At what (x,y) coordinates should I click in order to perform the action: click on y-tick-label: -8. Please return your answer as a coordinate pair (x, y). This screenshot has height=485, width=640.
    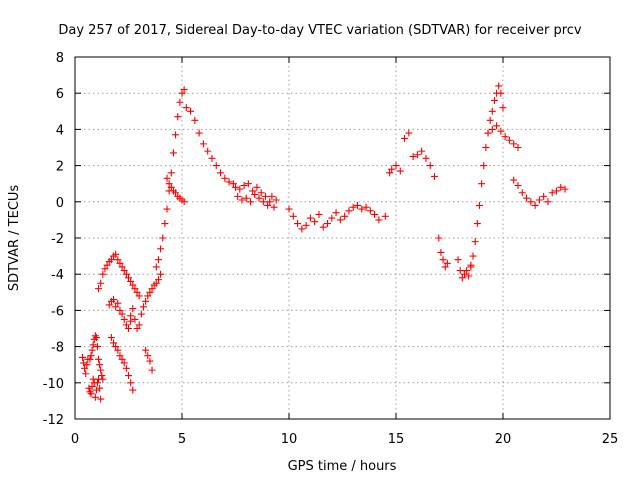
    Looking at the image, I should click on (57, 348).